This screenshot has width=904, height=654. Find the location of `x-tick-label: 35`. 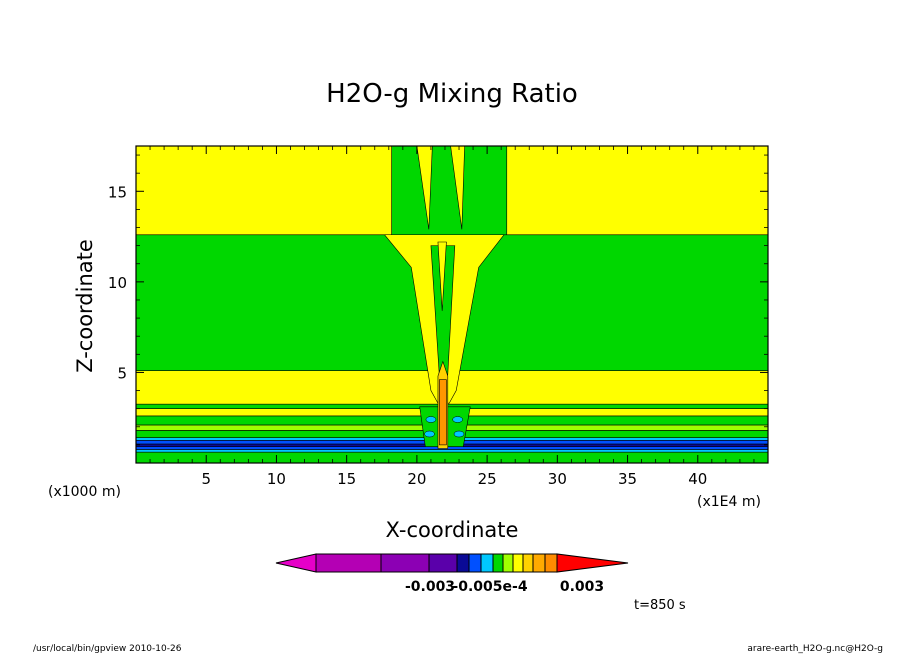

x-tick-label: 35 is located at coordinates (627, 479).